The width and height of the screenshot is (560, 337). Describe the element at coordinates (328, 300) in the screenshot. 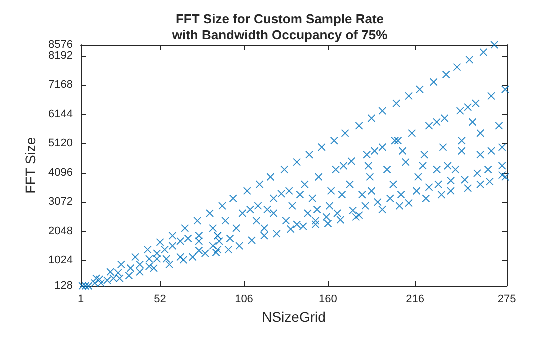

I see `x-tick-label: 160` at that location.